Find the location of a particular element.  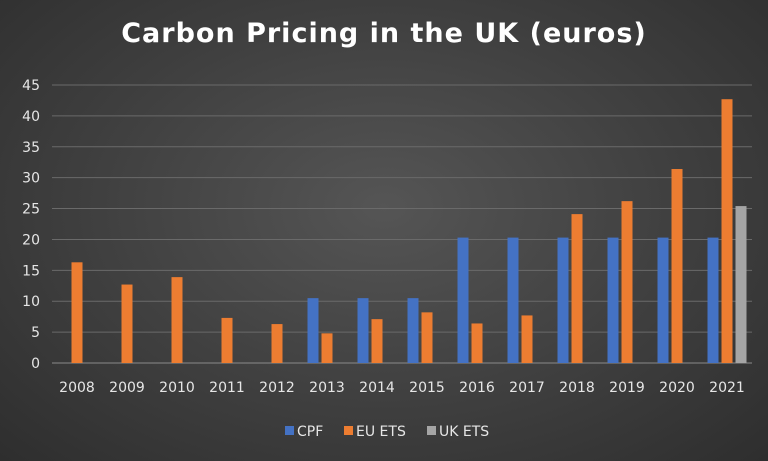

legend: CPF EU ETS UK ETS is located at coordinates (387, 432).